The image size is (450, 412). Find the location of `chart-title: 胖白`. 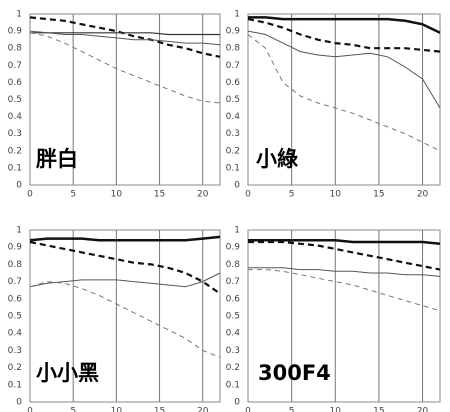

chart-title: 胖白 is located at coordinates (56, 159).